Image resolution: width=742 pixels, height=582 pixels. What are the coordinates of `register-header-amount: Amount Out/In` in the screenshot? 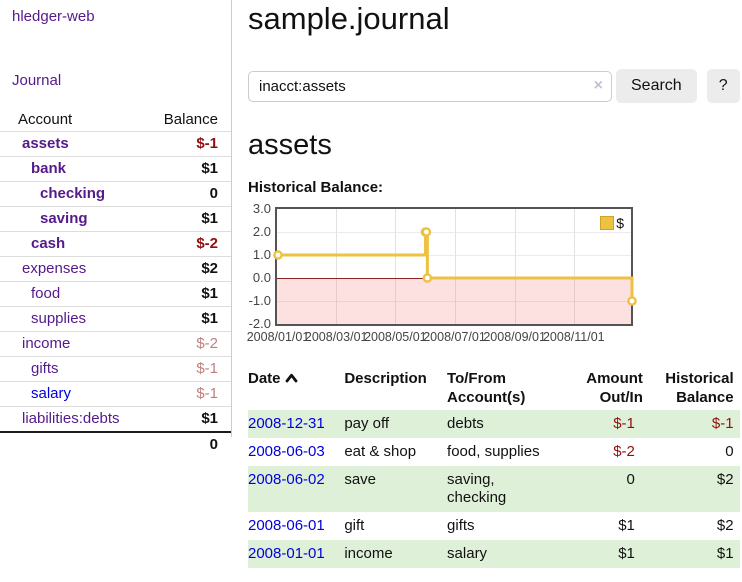 It's located at (614, 388).